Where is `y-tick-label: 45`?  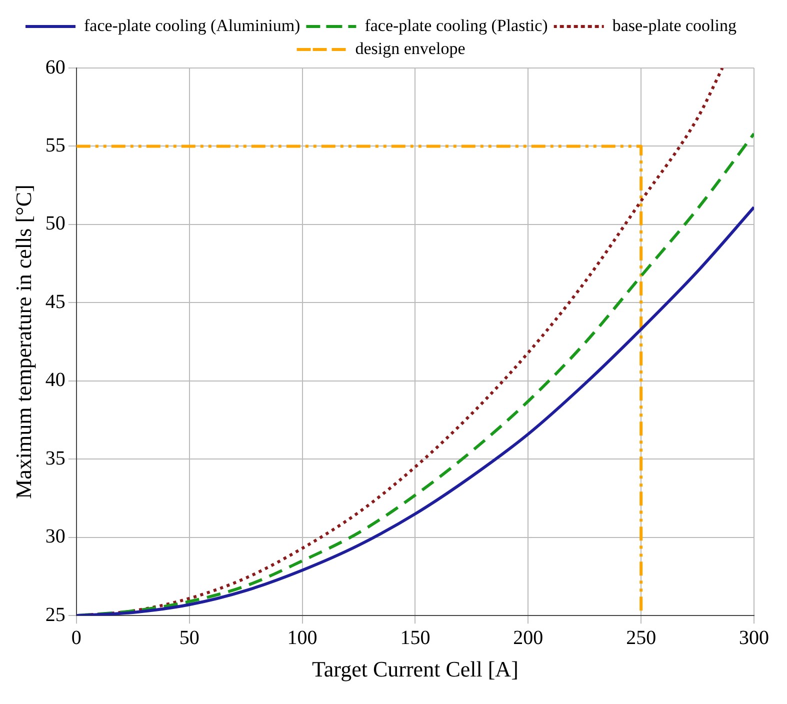 y-tick-label: 45 is located at coordinates (55, 301).